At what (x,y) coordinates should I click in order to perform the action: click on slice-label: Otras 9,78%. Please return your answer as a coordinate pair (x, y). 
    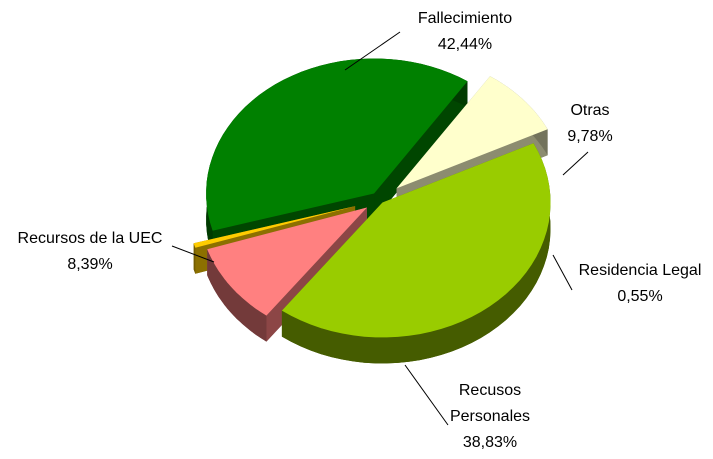
    Looking at the image, I should click on (590, 124).